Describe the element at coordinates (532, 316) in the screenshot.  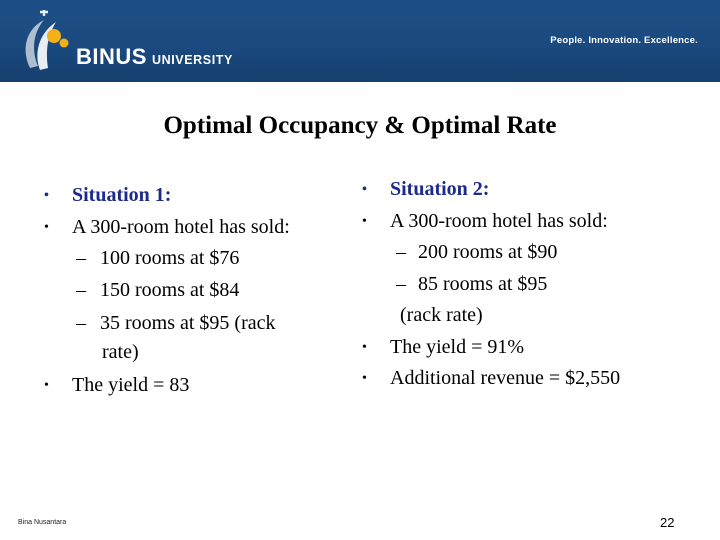
I see `sub-list-continuation: (rack rate)` at that location.